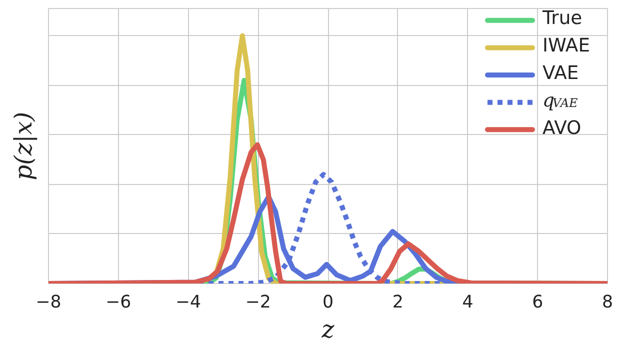 The width and height of the screenshot is (618, 346). I want to click on x-tick-label: −6, so click(119, 302).